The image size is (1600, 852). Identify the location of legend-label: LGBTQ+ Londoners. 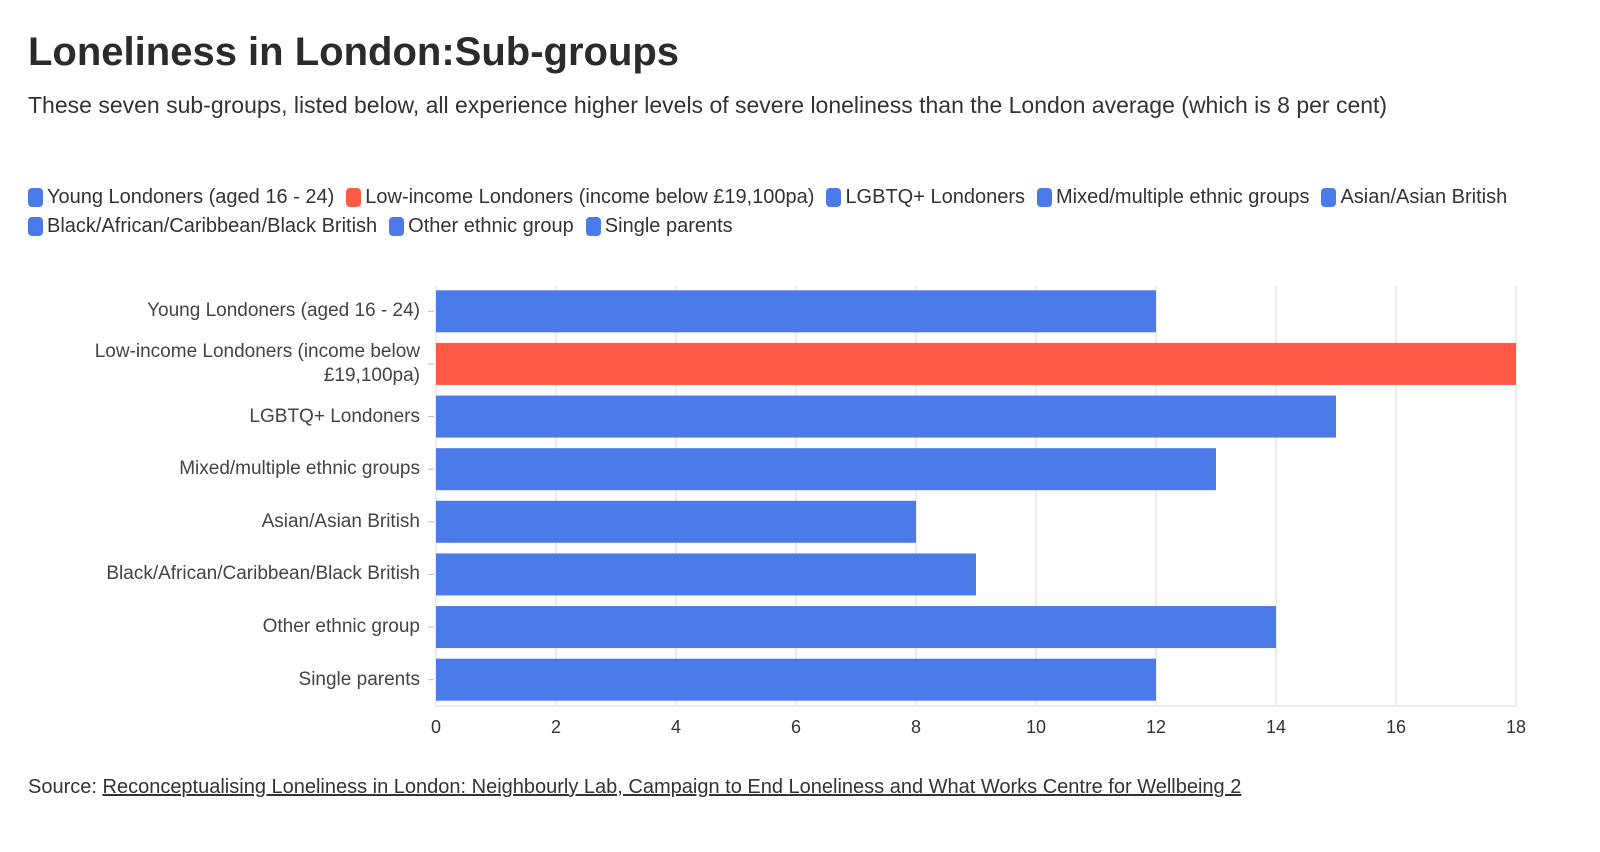
(935, 197).